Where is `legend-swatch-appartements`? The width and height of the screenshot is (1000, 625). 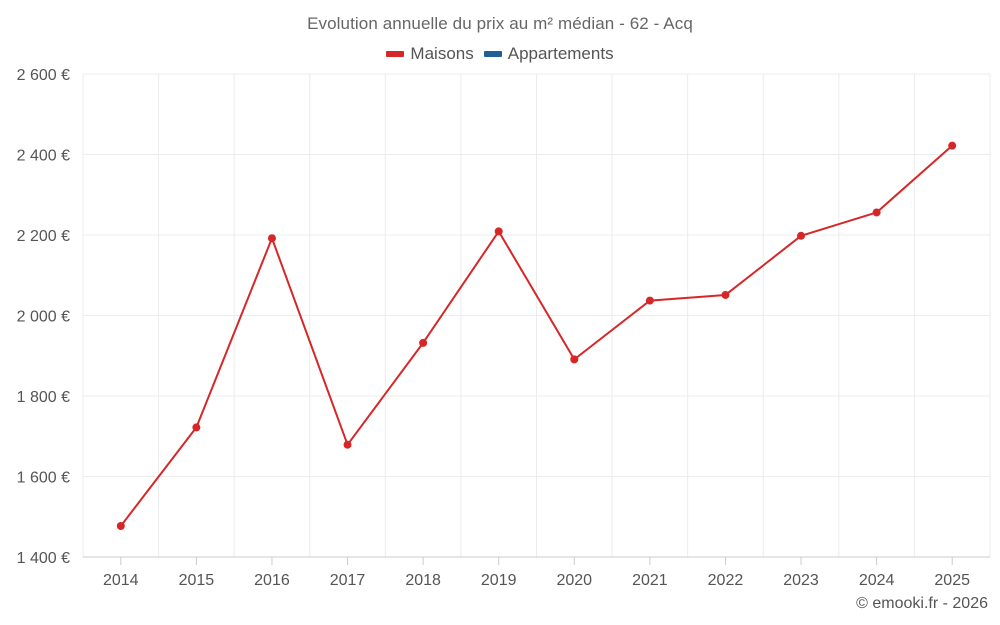
legend-swatch-appartements is located at coordinates (492, 54).